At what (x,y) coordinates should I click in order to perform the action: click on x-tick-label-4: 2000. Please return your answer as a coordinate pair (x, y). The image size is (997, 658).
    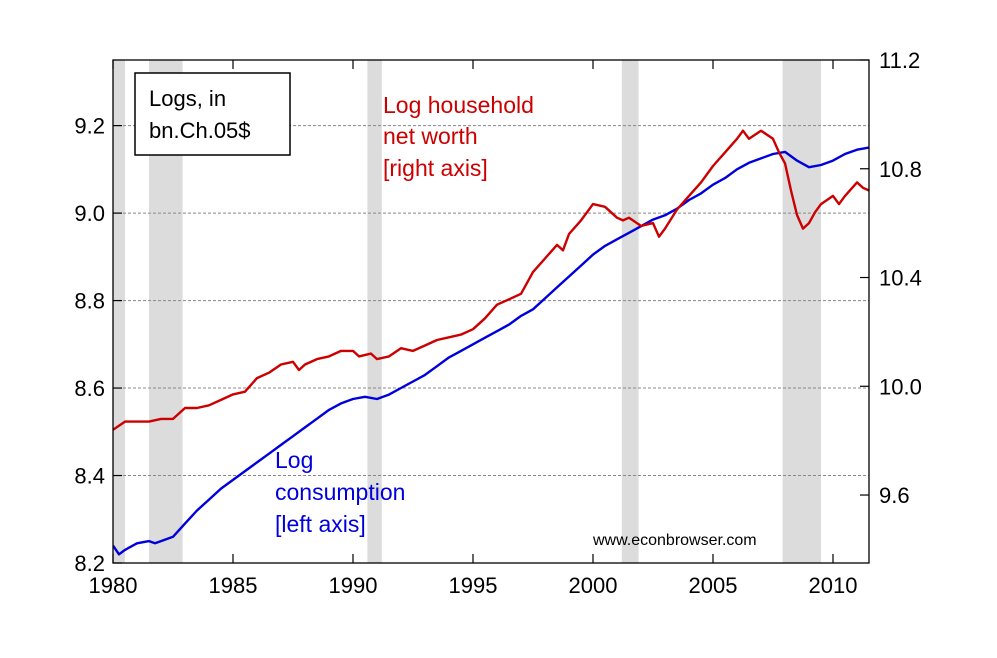
    Looking at the image, I should click on (593, 585).